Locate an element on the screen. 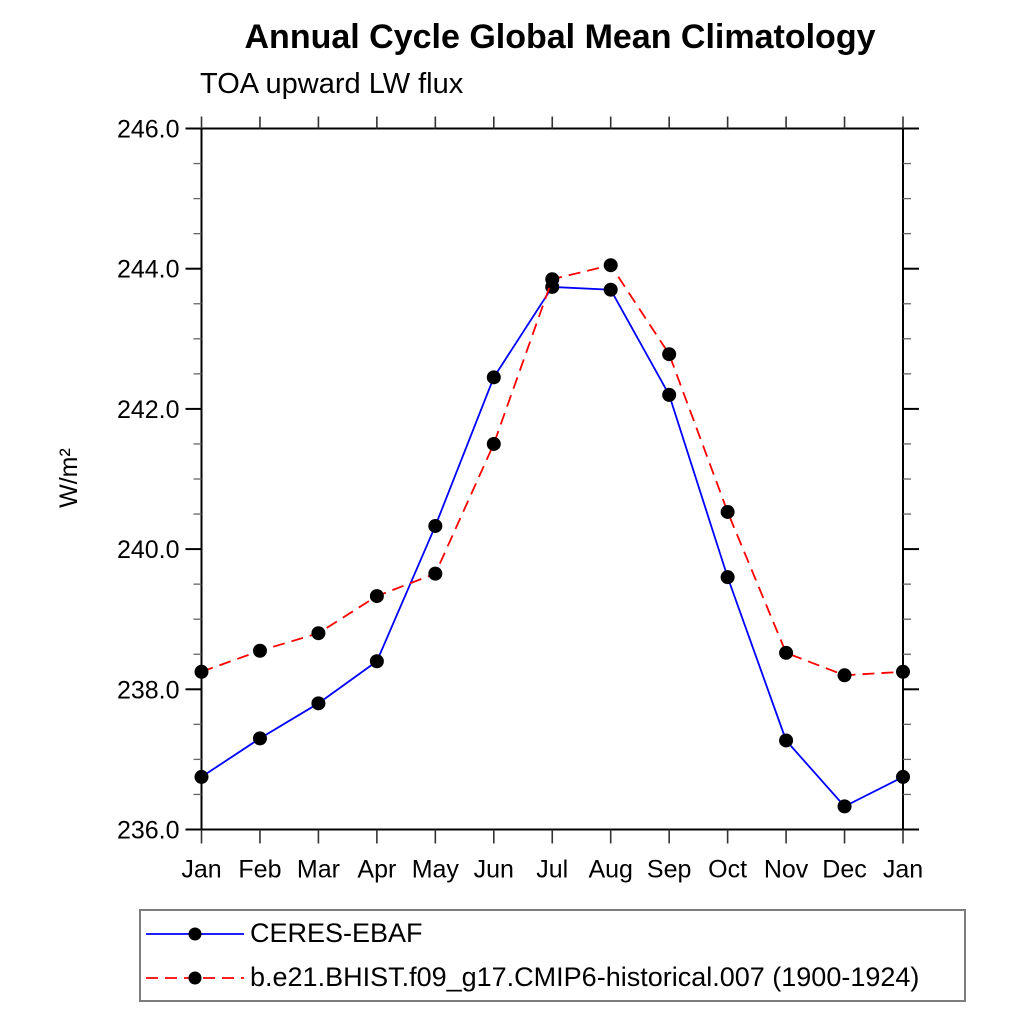 The height and width of the screenshot is (1024, 1024). x-tick-label: Feb is located at coordinates (259, 870).